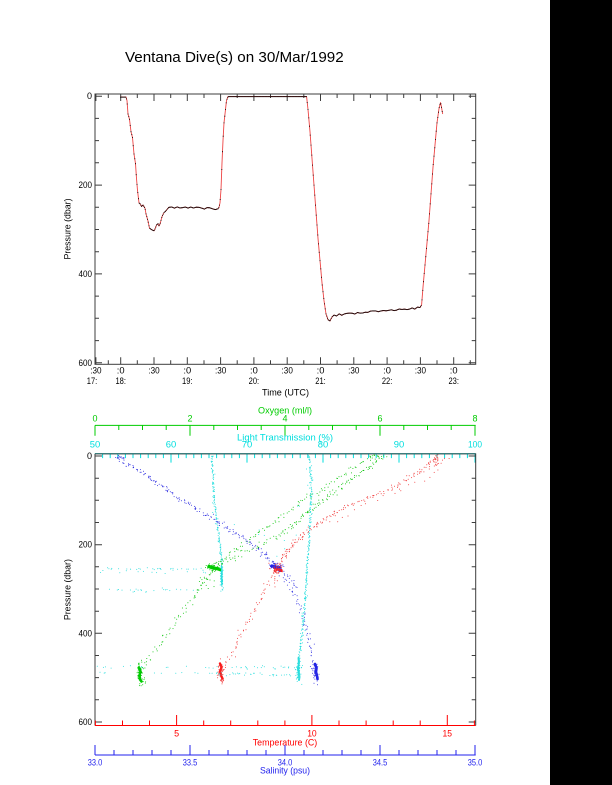 This screenshot has height=785, width=612. Describe the element at coordinates (320, 381) in the screenshot. I see `svg-text: 21:` at that location.